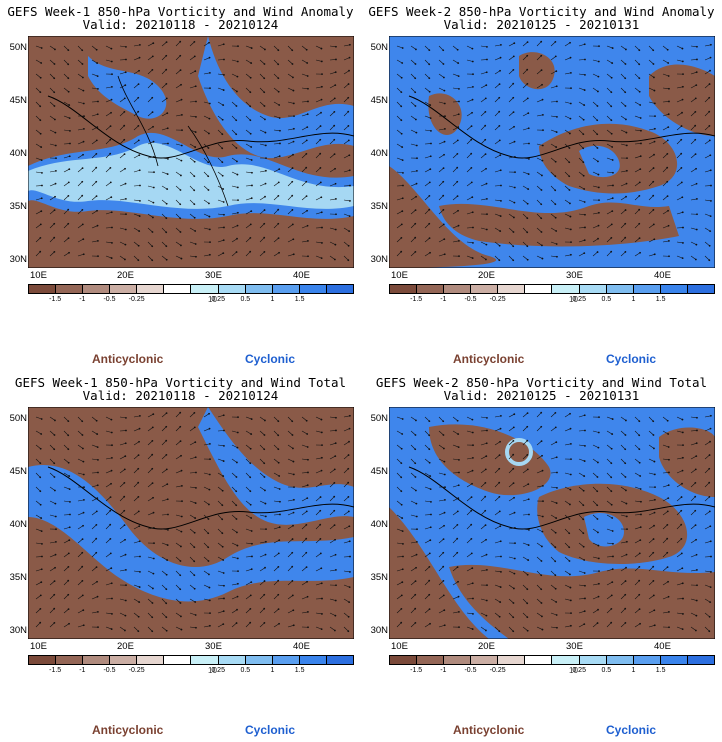  What do you see at coordinates (82, 299) in the screenshot?
I see `colorbar-label: -1` at bounding box center [82, 299].